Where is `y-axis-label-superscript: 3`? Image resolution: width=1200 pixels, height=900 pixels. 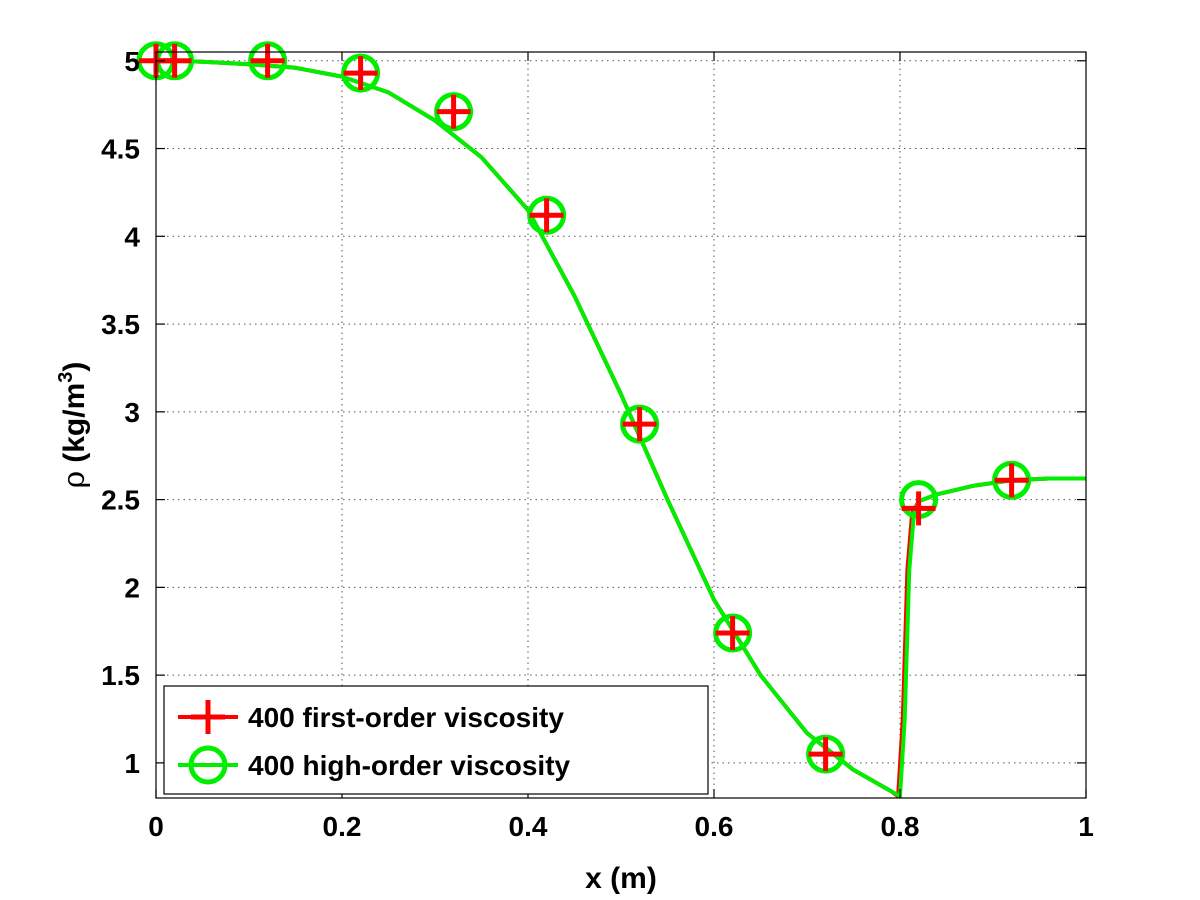
y-axis-label-superscript: 3 is located at coordinates (66, 377).